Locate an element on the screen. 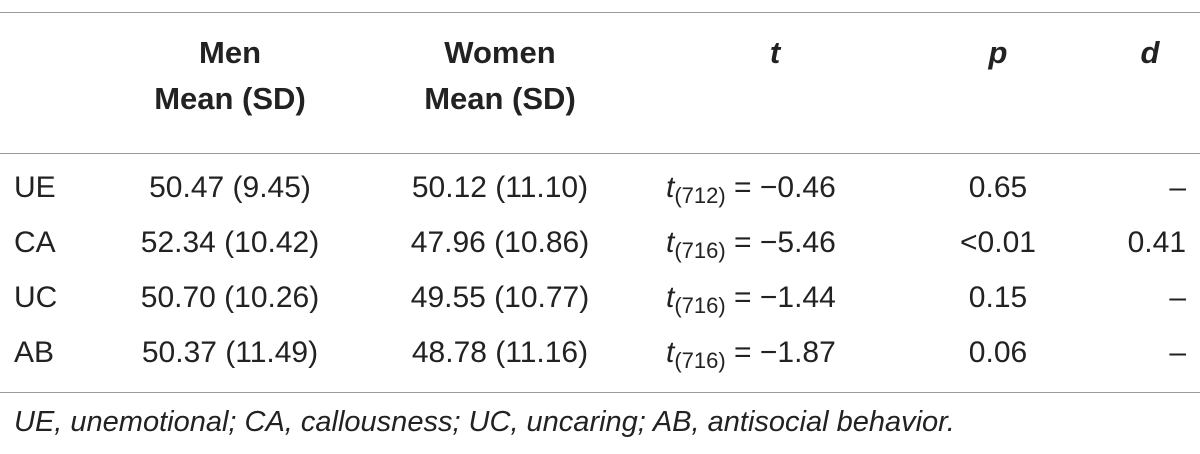  cell-t: t(716) = −1.87 is located at coordinates (786, 354).